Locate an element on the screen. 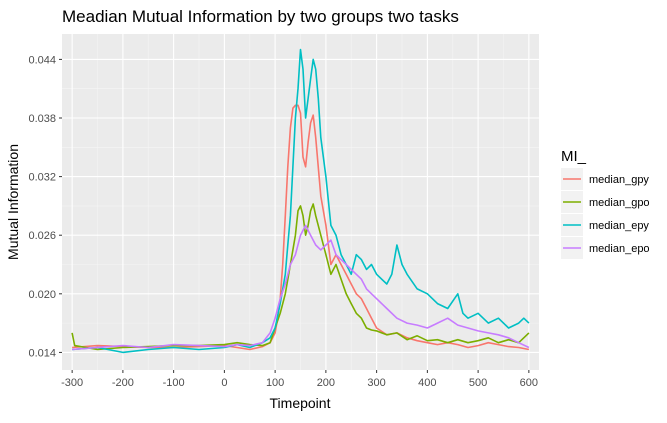  y-tick-label: 0.032 is located at coordinates (42, 178).